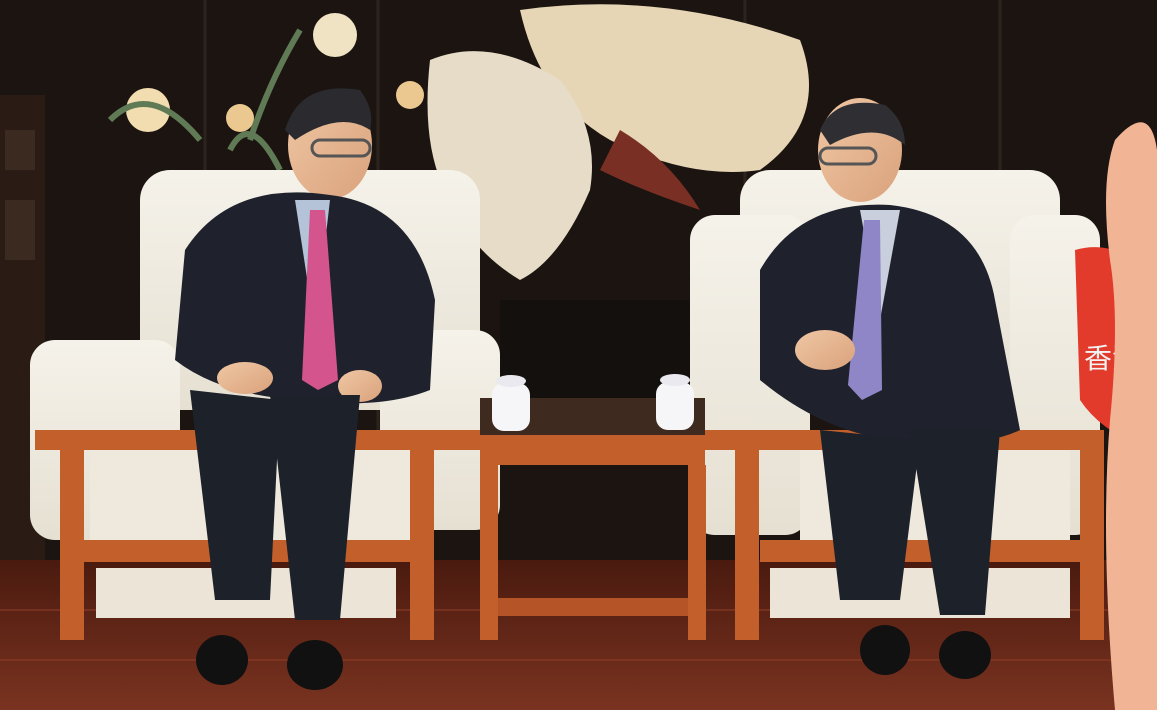 The width and height of the screenshot is (1157, 710). Describe the element at coordinates (618, 142) in the screenshot. I see `peacock-inlay` at that location.